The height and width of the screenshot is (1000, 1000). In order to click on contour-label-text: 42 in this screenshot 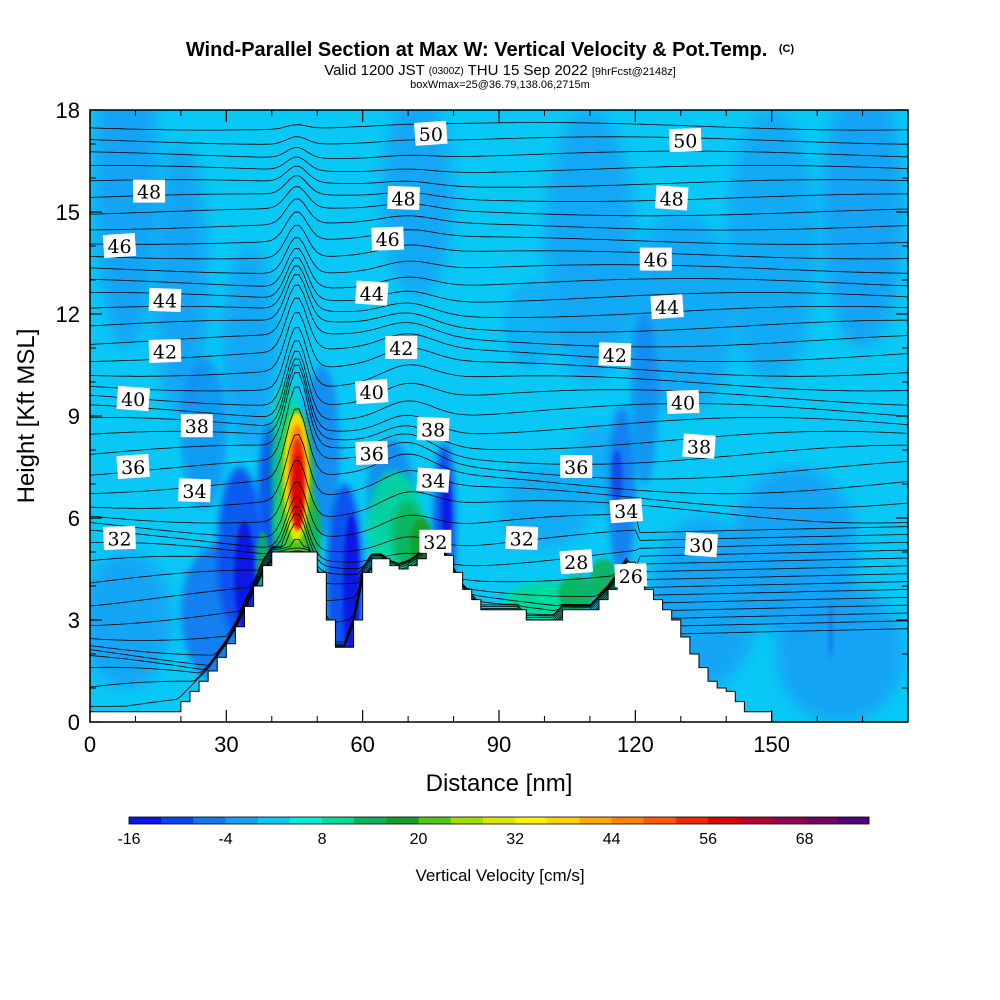, I will do `click(615, 356)`.